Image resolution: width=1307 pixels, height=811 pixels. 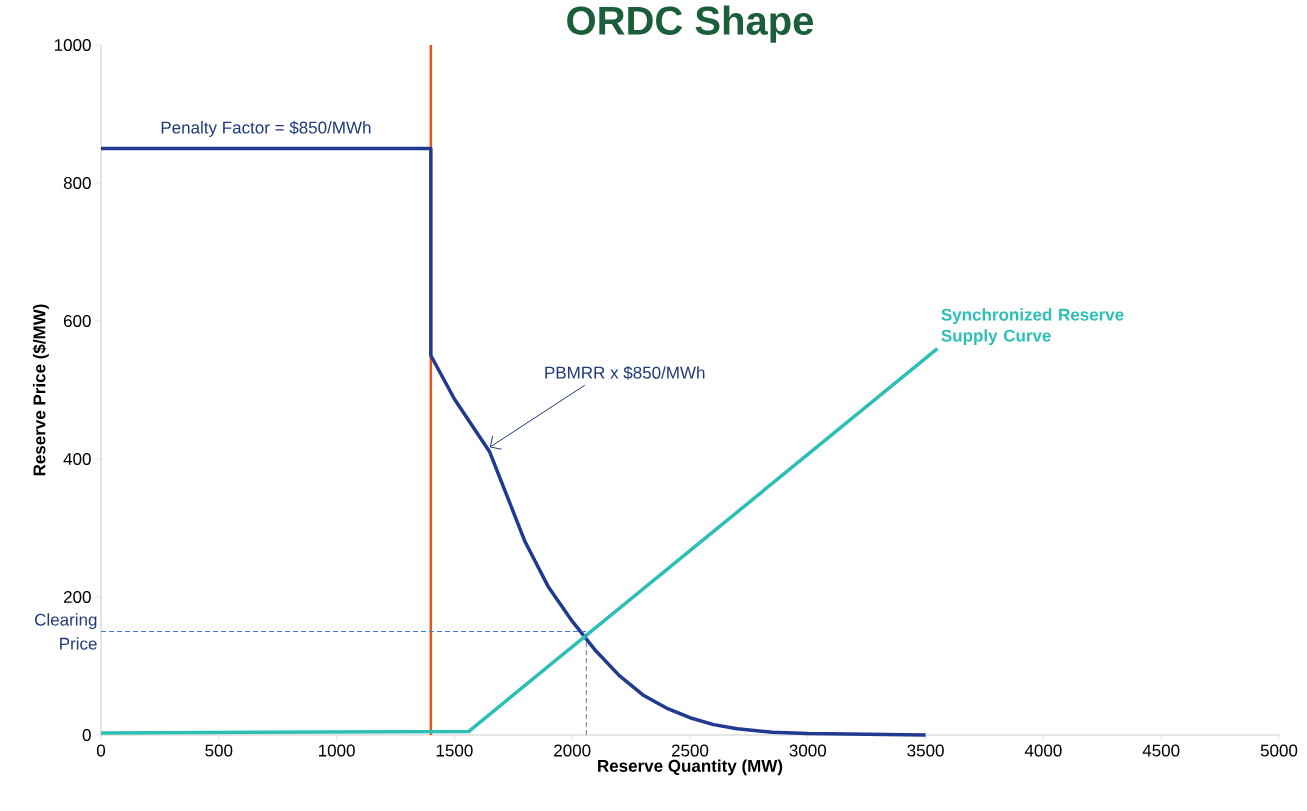 What do you see at coordinates (266, 128) in the screenshot?
I see `annotation: Penalty Factor = $850/MWh` at bounding box center [266, 128].